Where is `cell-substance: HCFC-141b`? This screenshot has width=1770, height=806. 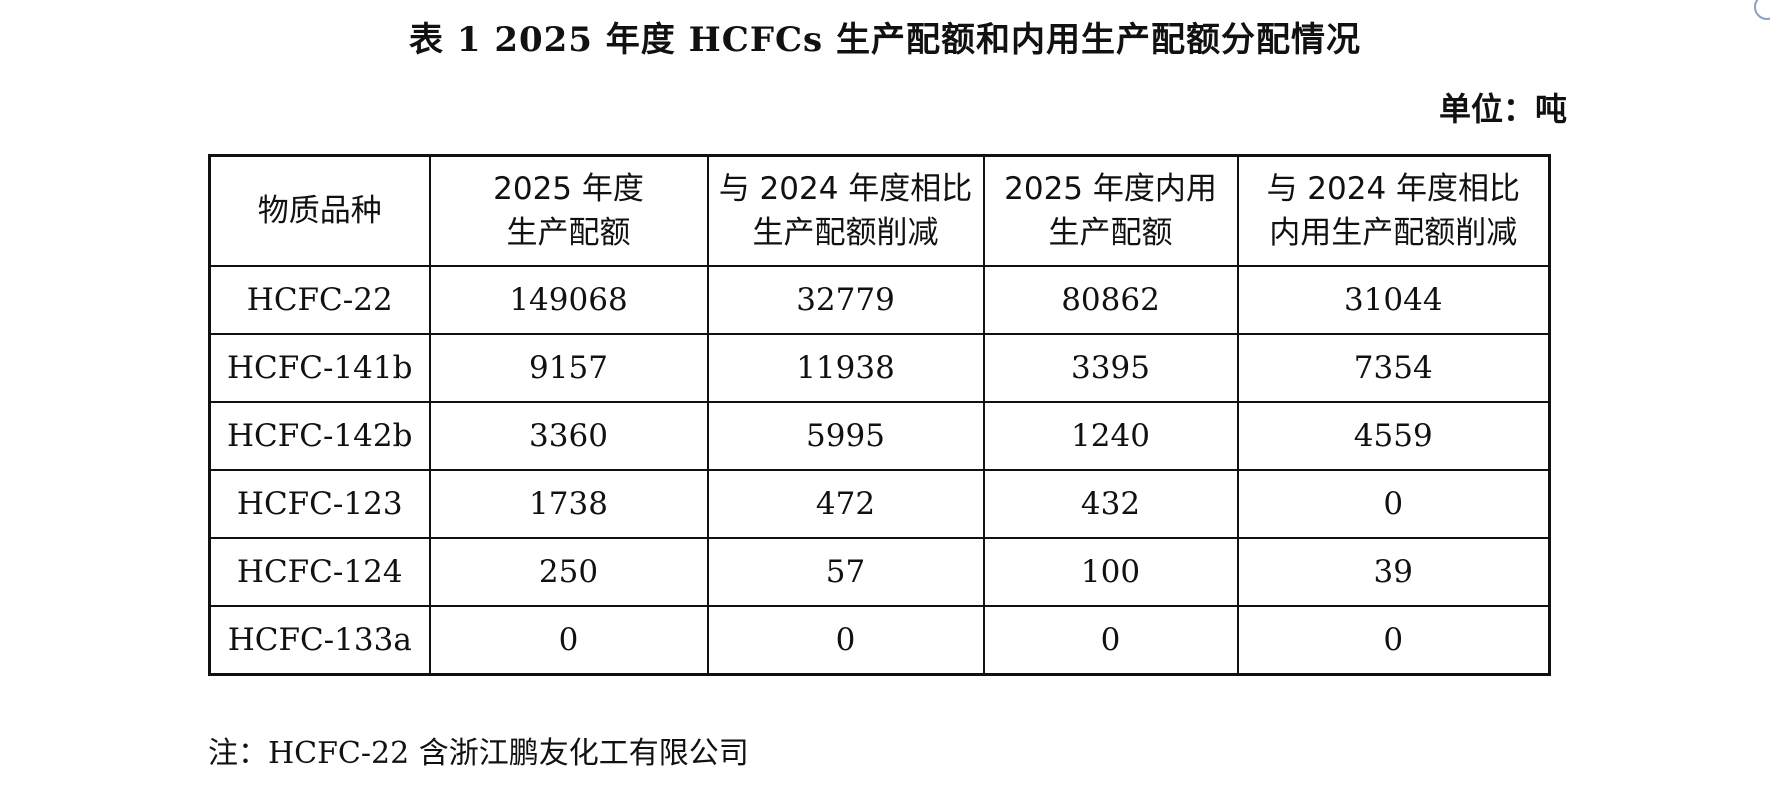
cell-substance: HCFC-141b is located at coordinates (319, 368).